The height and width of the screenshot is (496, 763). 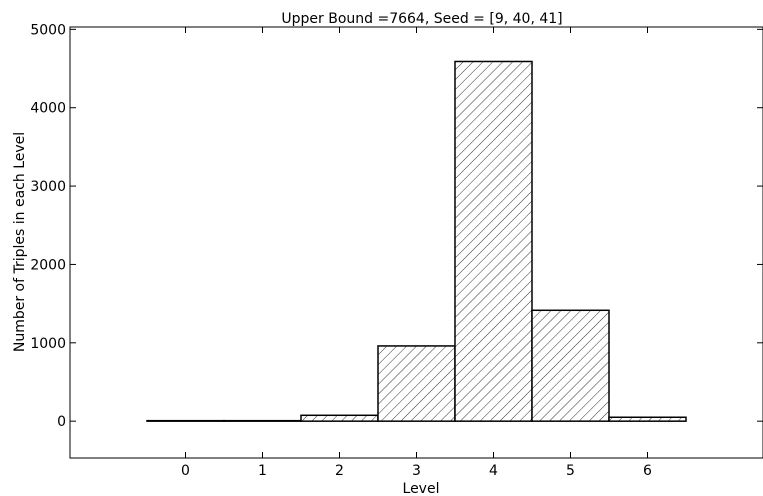 I want to click on x-tick-label: 6, so click(x=647, y=471).